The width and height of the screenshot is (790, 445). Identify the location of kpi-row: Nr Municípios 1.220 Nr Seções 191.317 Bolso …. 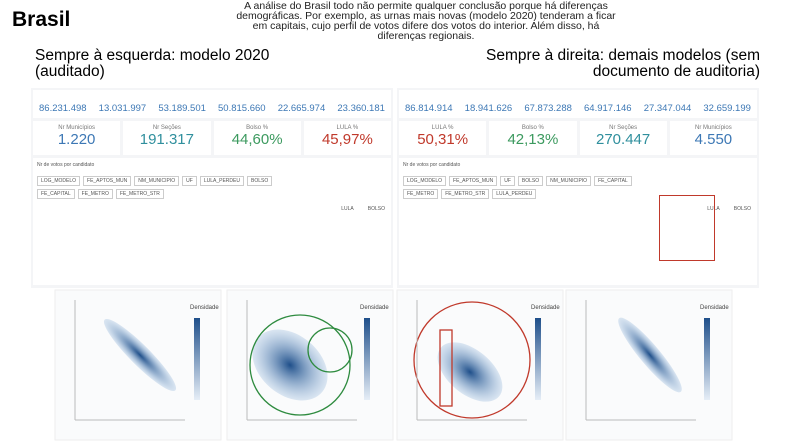
(212, 138).